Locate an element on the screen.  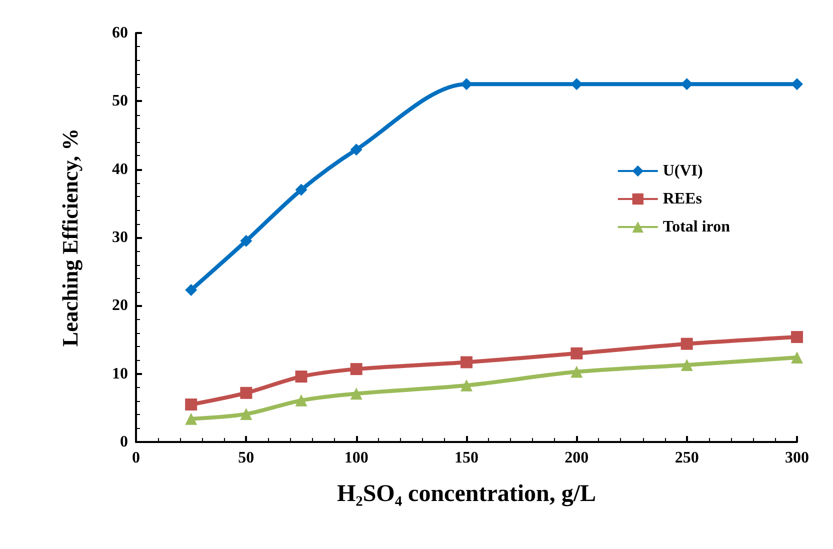
y-tick-label: 30 is located at coordinates (120, 237).